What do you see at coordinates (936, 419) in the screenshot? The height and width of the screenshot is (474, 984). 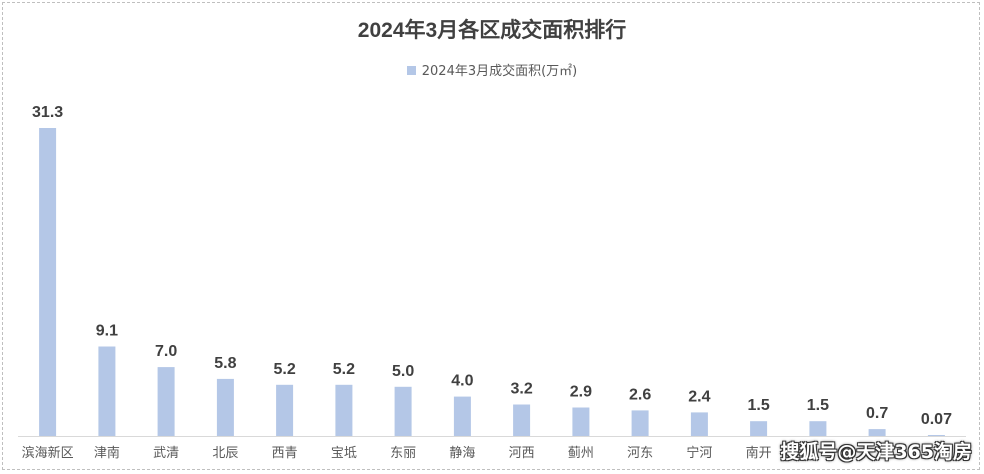 I see `data-label: 0.07` at bounding box center [936, 419].